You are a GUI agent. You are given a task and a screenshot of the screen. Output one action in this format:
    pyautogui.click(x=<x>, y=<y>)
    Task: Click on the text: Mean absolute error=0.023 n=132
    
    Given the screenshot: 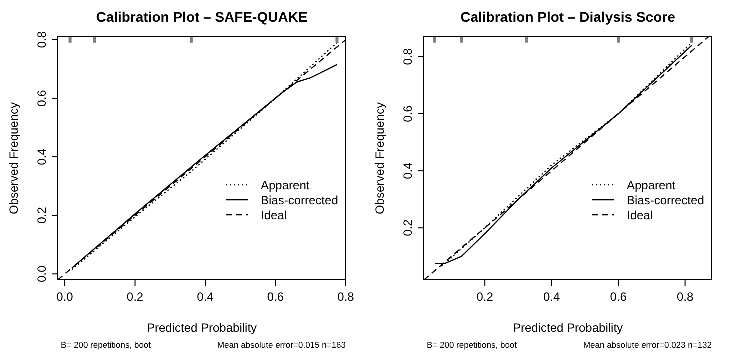 What is the action you would take?
    pyautogui.click(x=647, y=345)
    